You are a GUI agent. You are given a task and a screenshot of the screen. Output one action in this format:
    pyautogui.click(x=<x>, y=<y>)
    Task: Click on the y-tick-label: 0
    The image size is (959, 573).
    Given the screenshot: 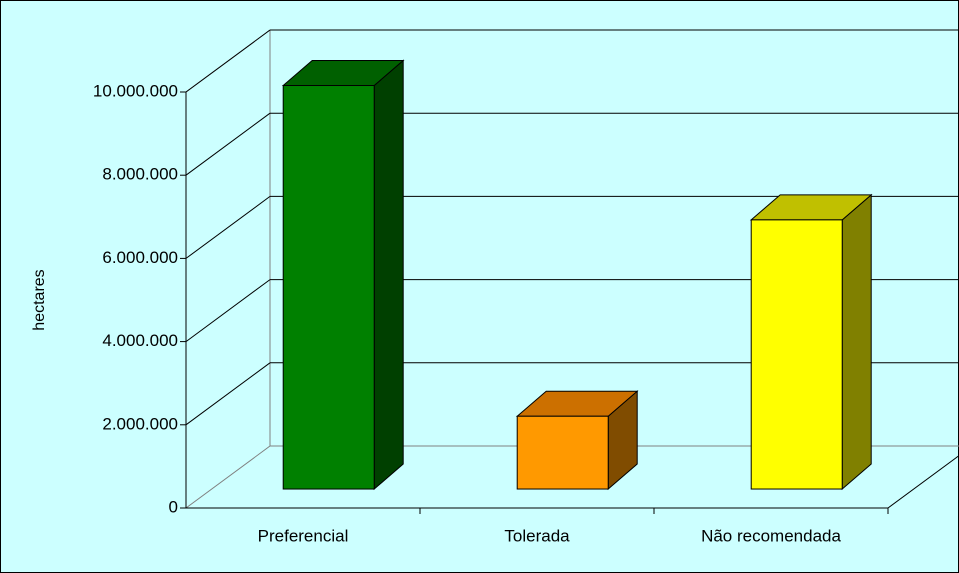 What is the action you would take?
    pyautogui.click(x=173, y=506)
    